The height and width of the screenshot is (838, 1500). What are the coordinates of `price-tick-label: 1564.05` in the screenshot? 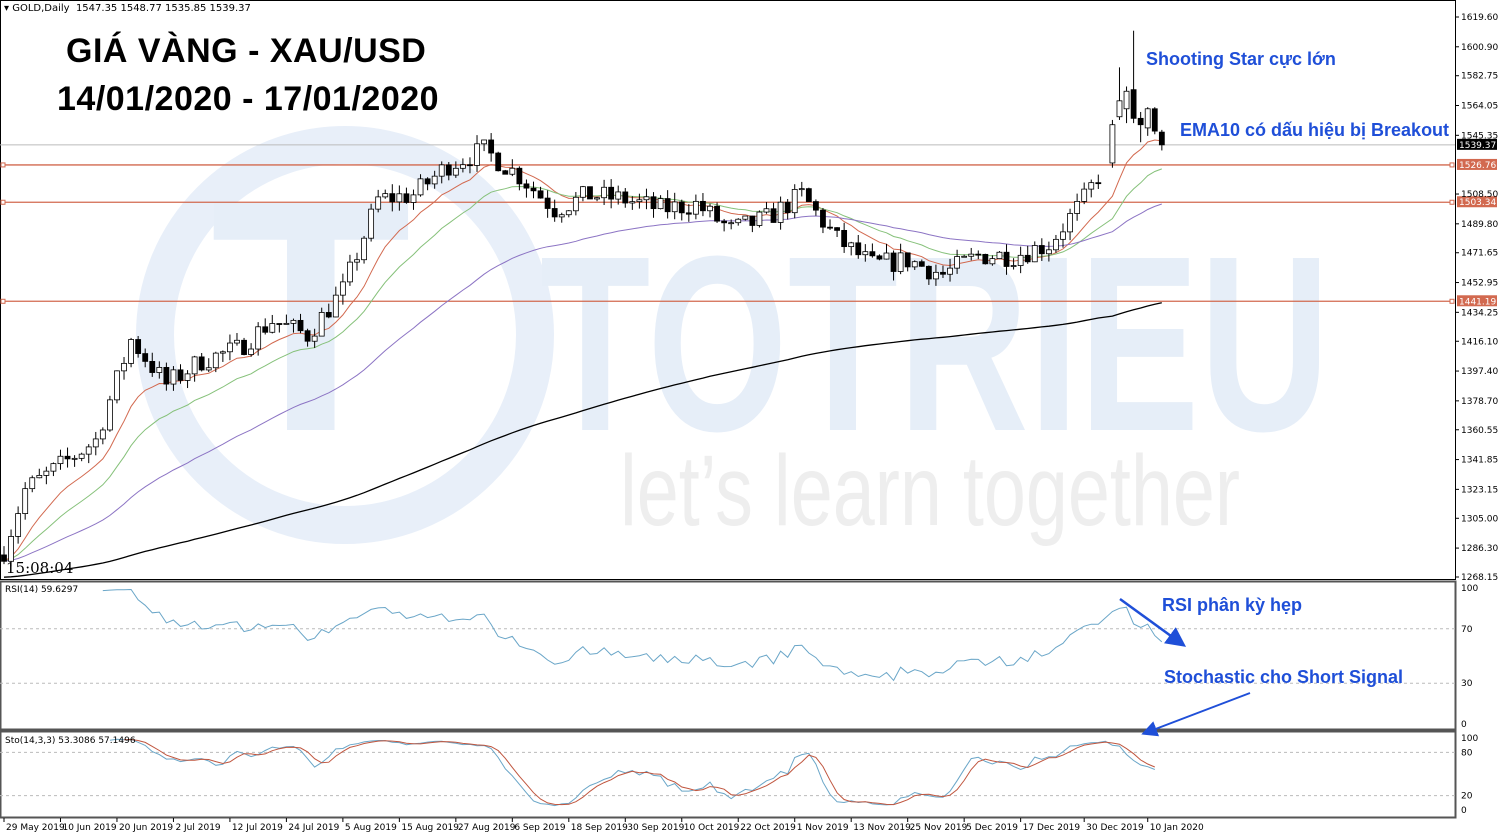 It's located at (1479, 107).